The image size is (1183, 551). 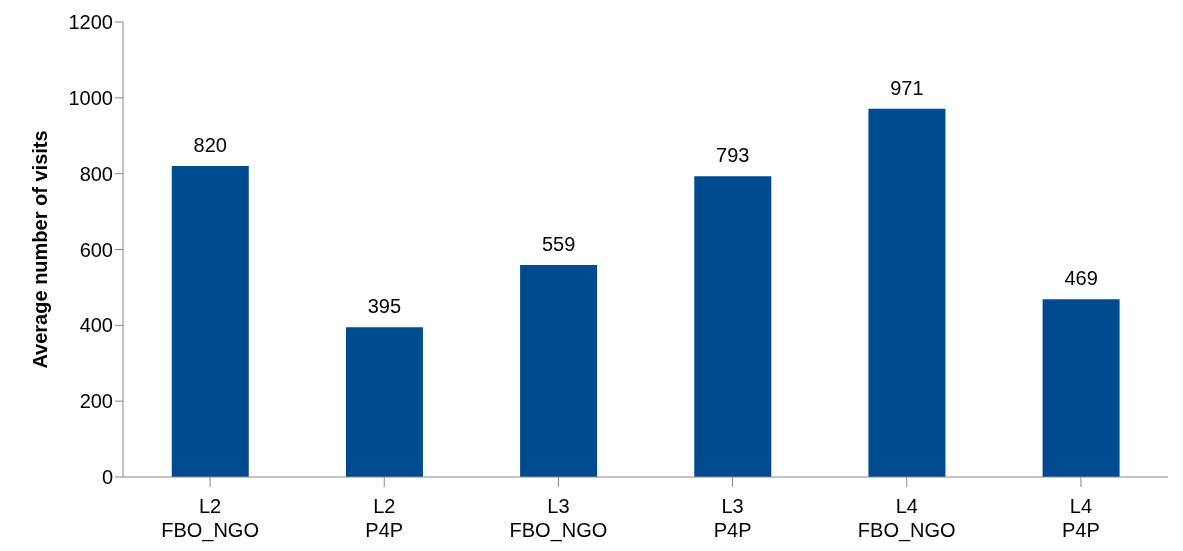 I want to click on y-axis-title: Average number of visits, so click(x=40, y=249).